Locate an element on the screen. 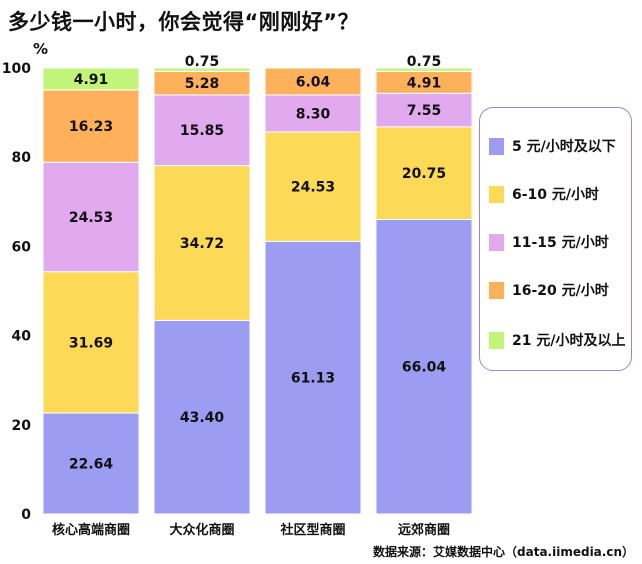 The width and height of the screenshot is (642, 564). x-category-label: 大众化商圈 is located at coordinates (201, 530).